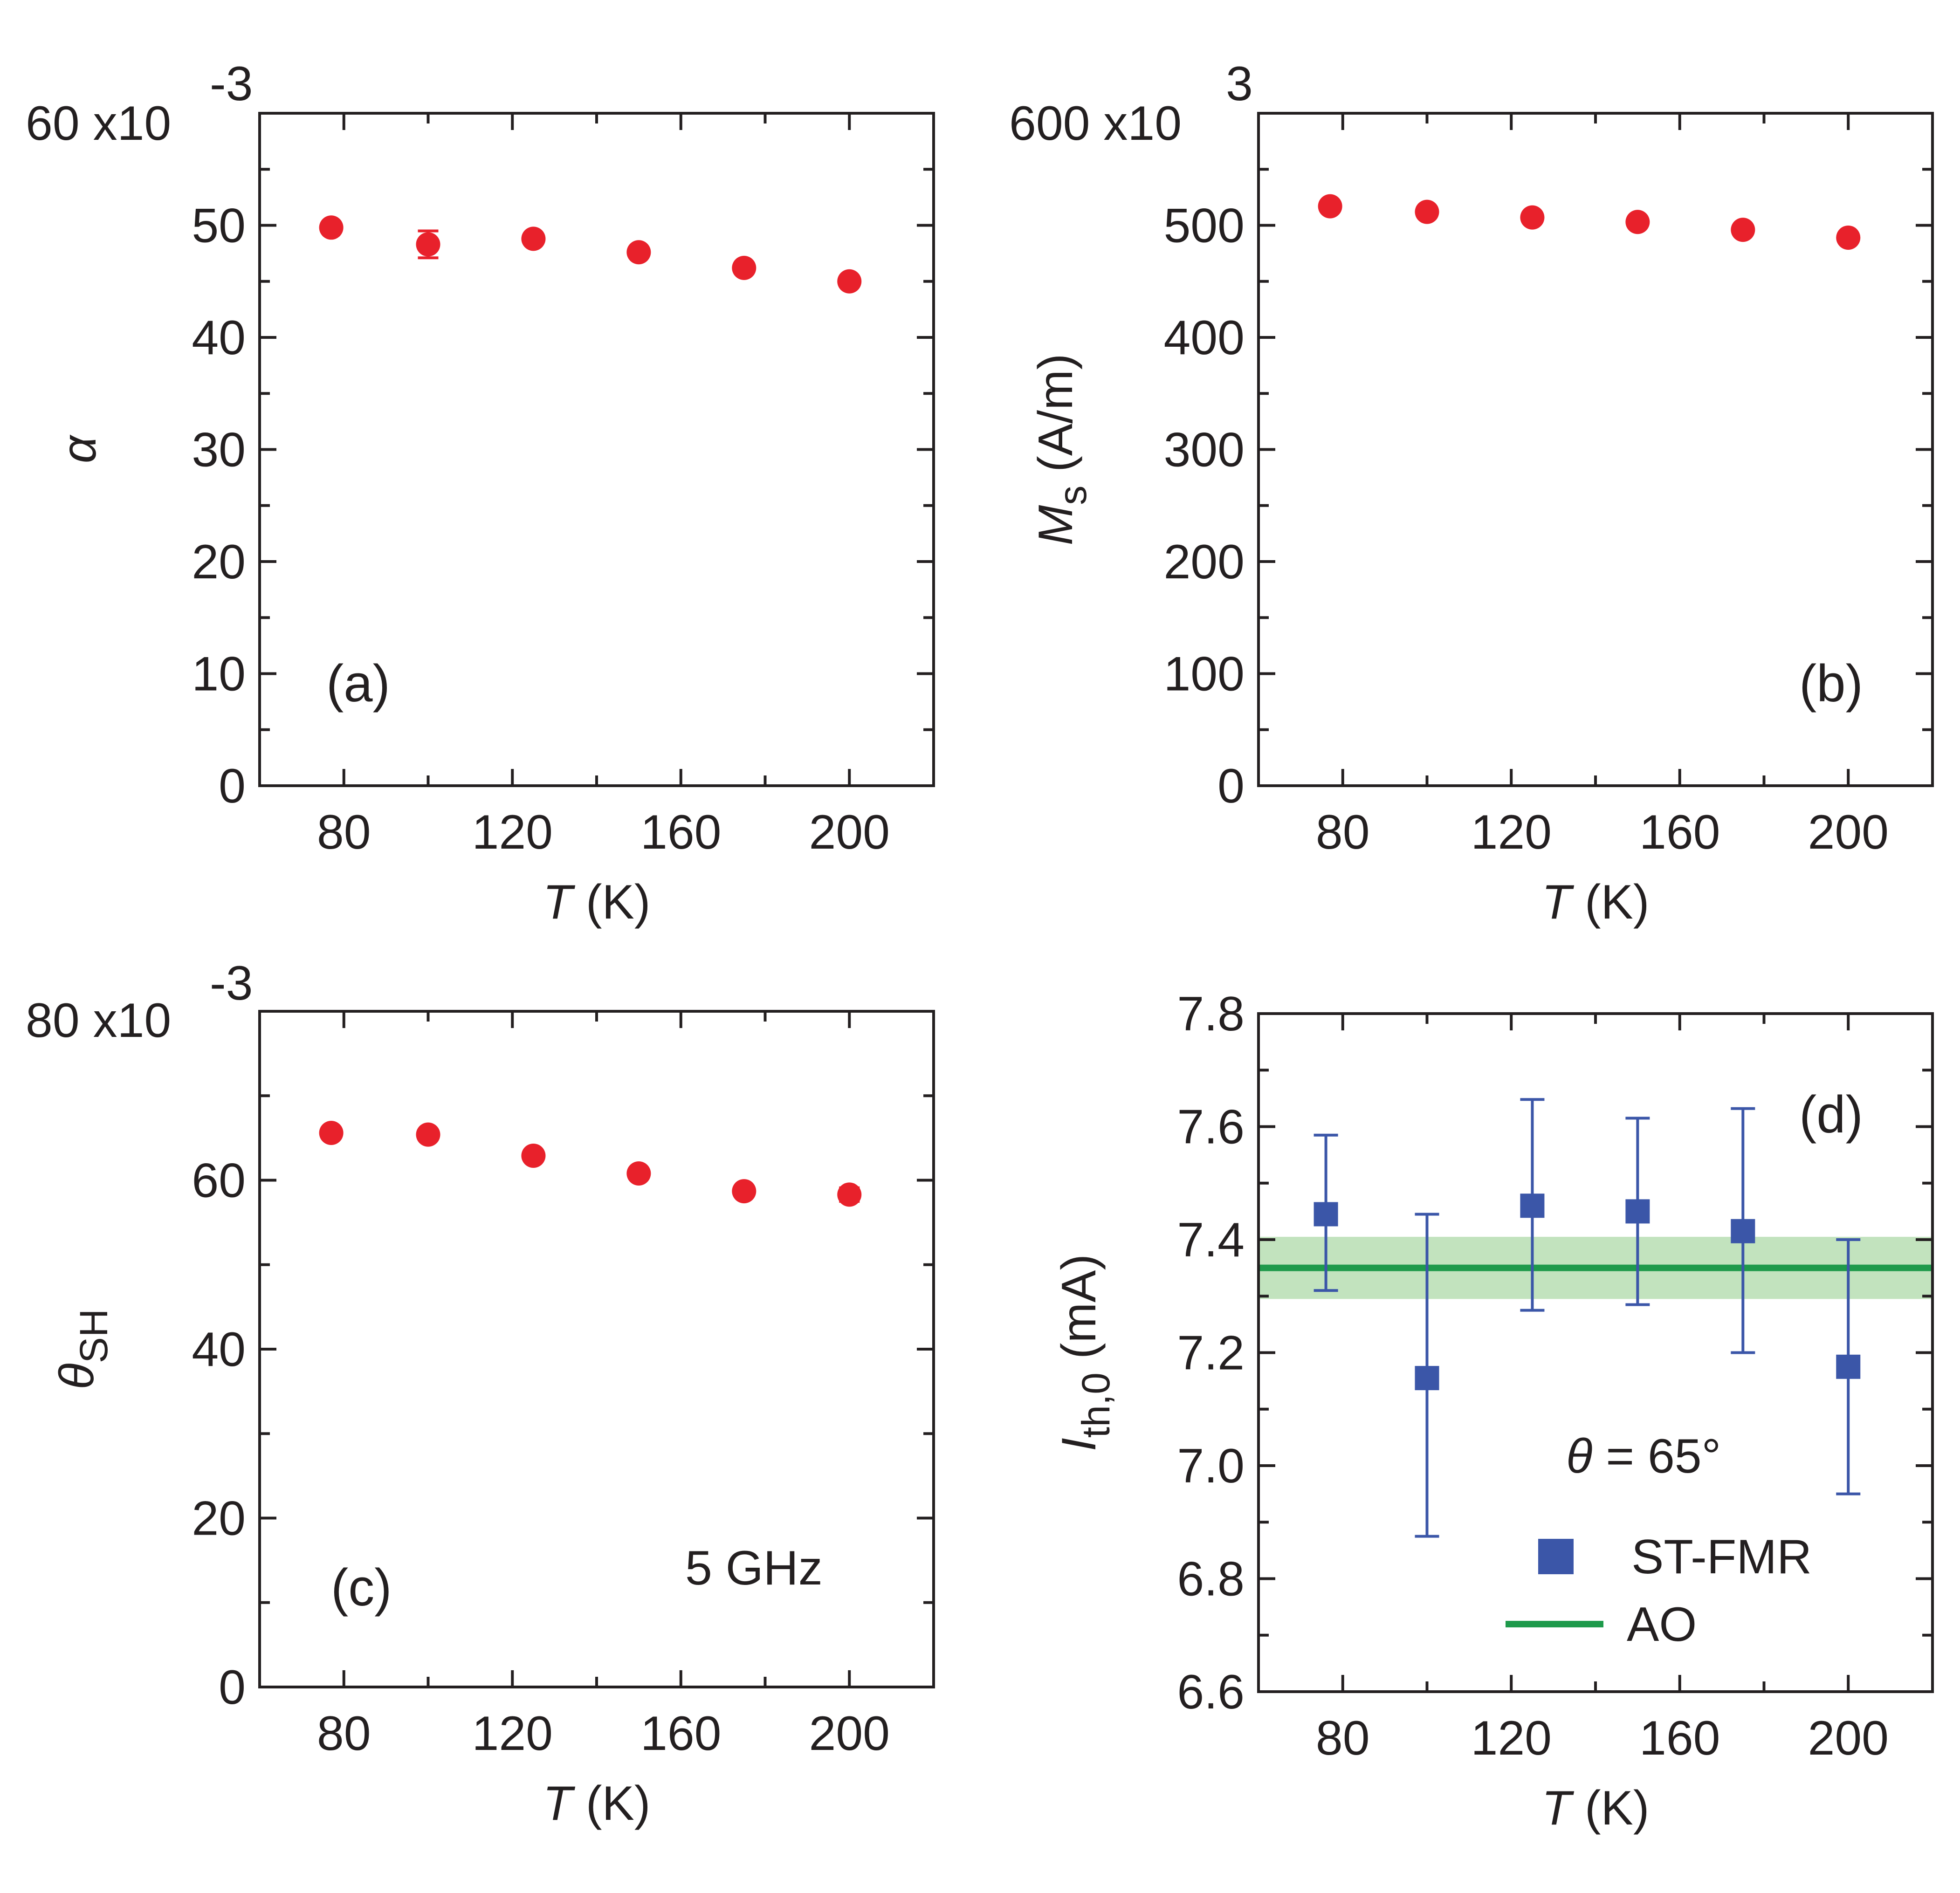 This screenshot has width=1960, height=1893. What do you see at coordinates (1204, 562) in the screenshot?
I see `y-tick-label: 200` at bounding box center [1204, 562].